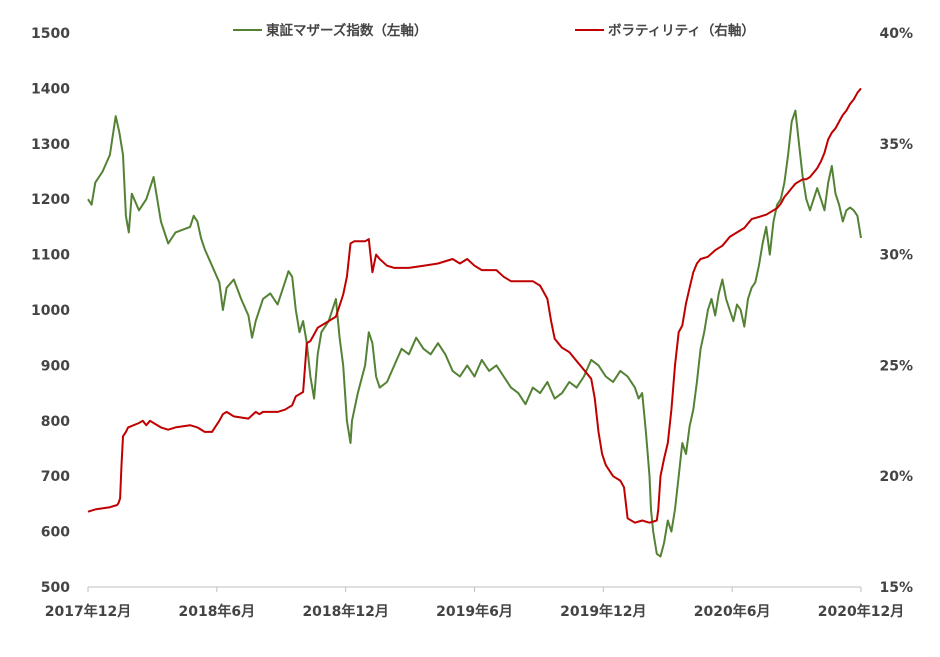 The height and width of the screenshot is (657, 940). What do you see at coordinates (216, 611) in the screenshot?
I see `x-tick-label: 2018年6月` at bounding box center [216, 611].